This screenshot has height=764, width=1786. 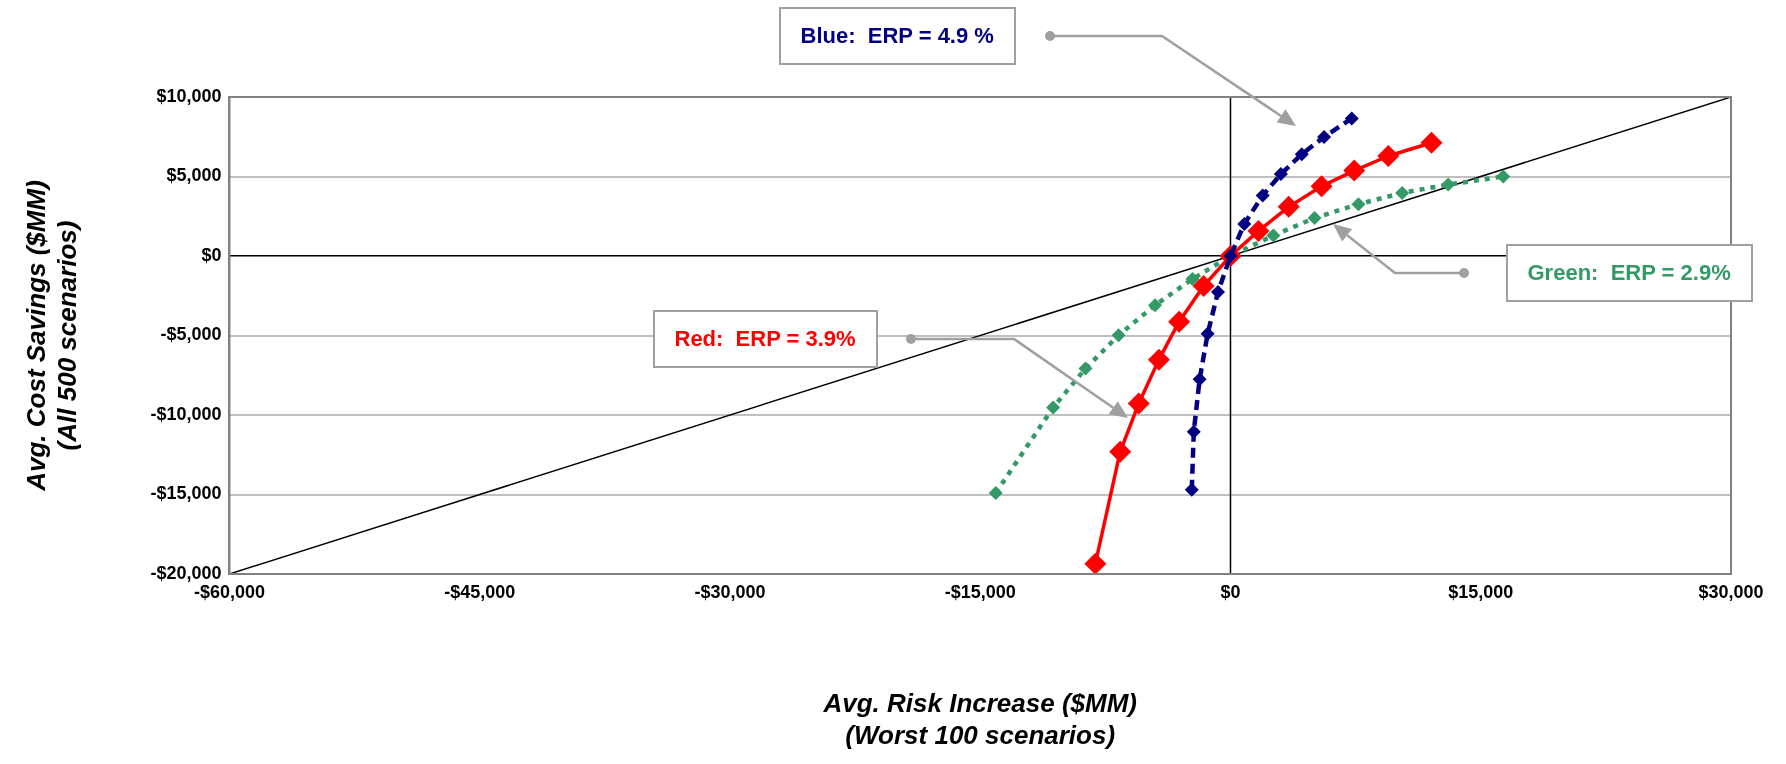 What do you see at coordinates (730, 591) in the screenshot?
I see `x-tick-label: -$30,000` at bounding box center [730, 591].